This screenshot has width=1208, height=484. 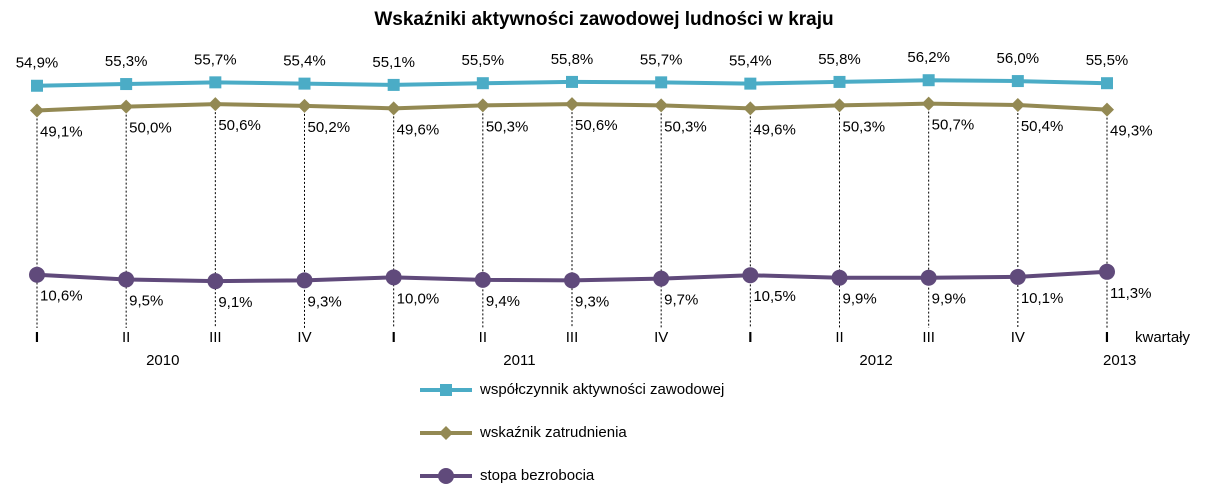 I want to click on legend-label: wskaźnik zatrudnienia, so click(x=553, y=432).